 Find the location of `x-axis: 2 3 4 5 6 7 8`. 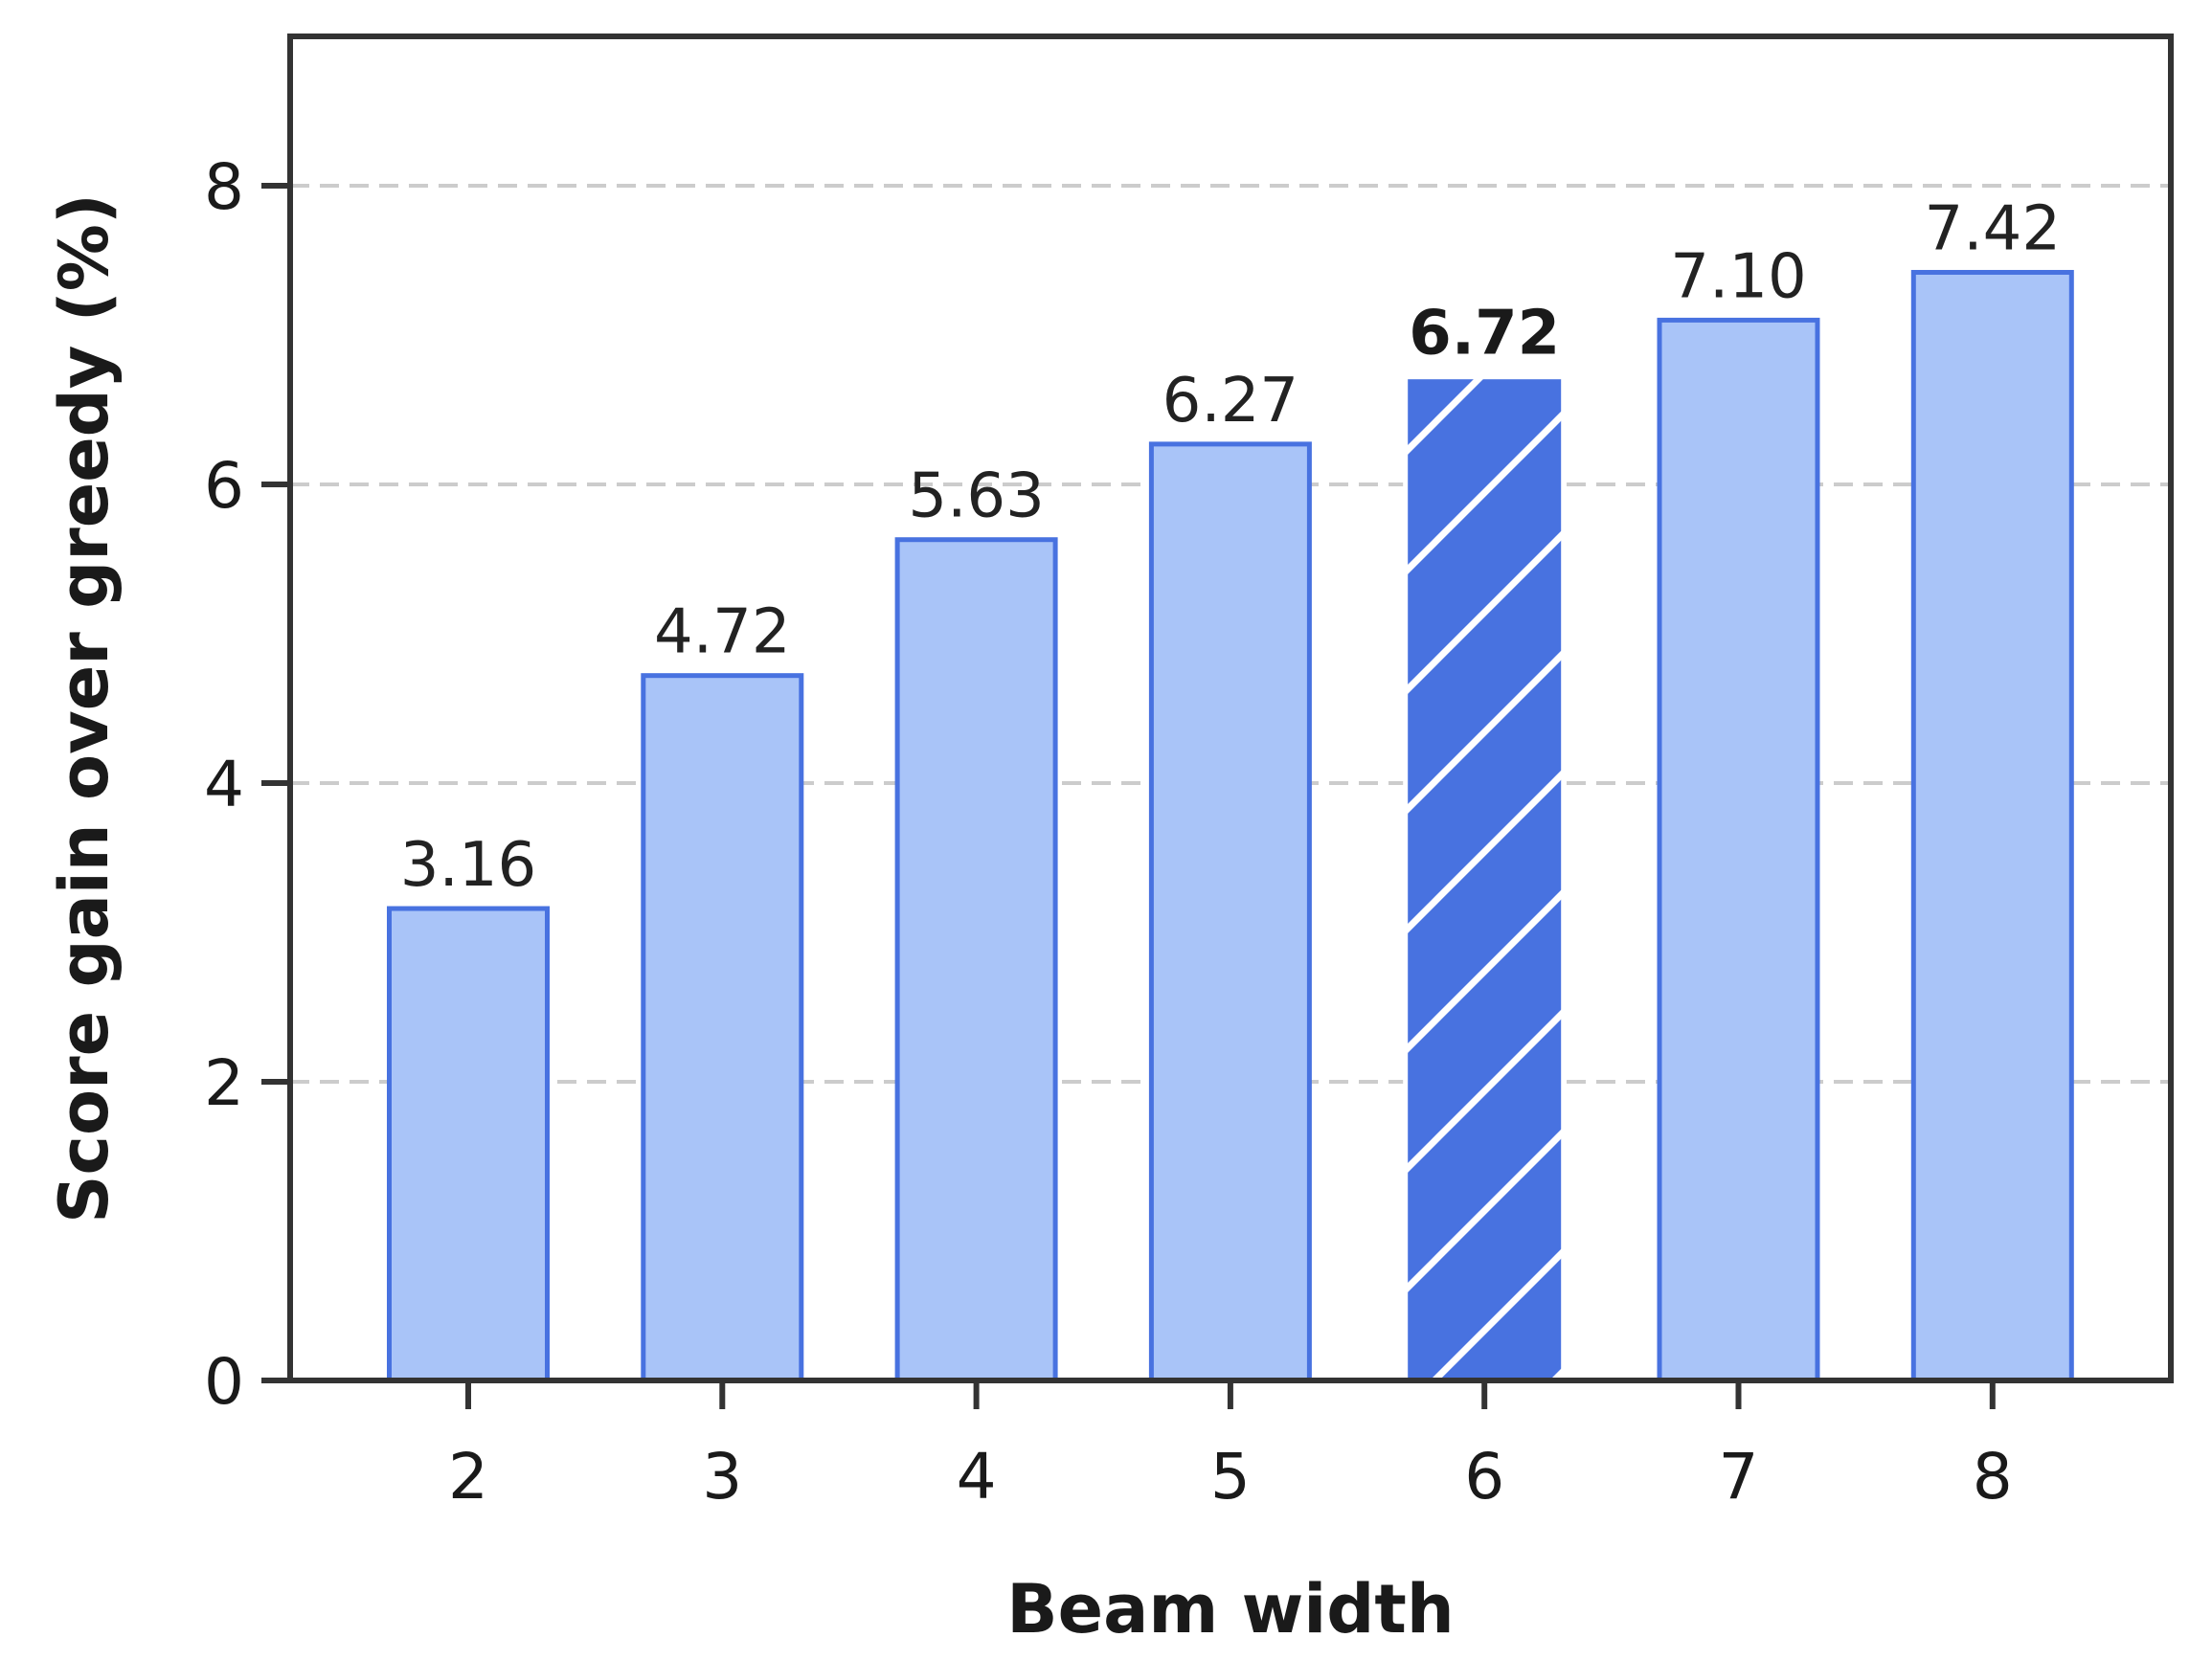

x-axis: 2 3 4 5 6 7 8 is located at coordinates (1230, 1447).